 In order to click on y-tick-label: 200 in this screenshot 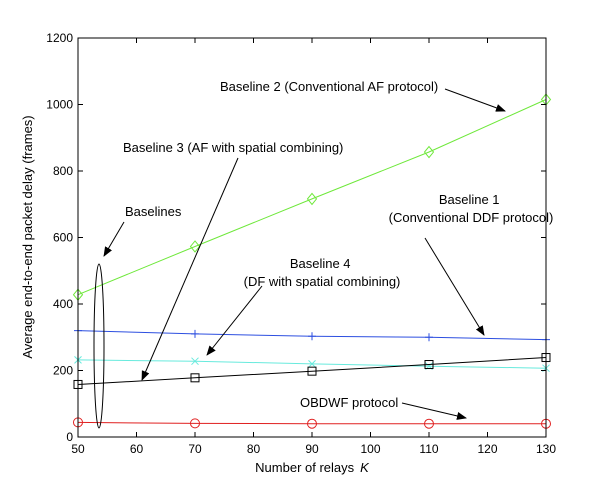, I will do `click(63, 371)`.